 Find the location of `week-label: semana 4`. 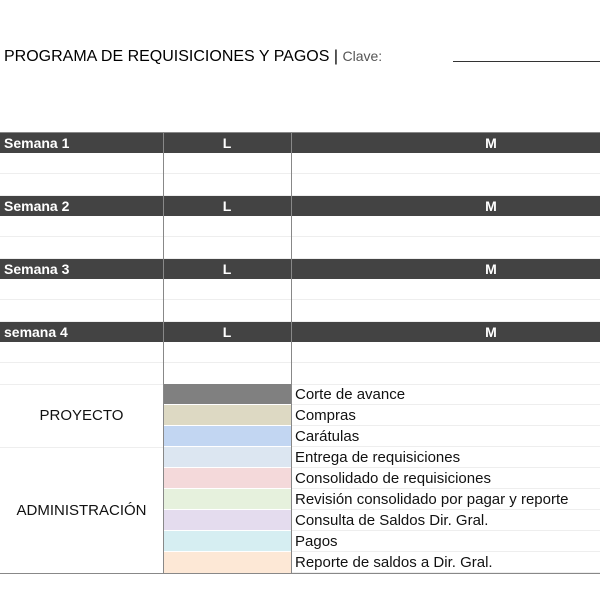

week-label: semana 4 is located at coordinates (36, 332).